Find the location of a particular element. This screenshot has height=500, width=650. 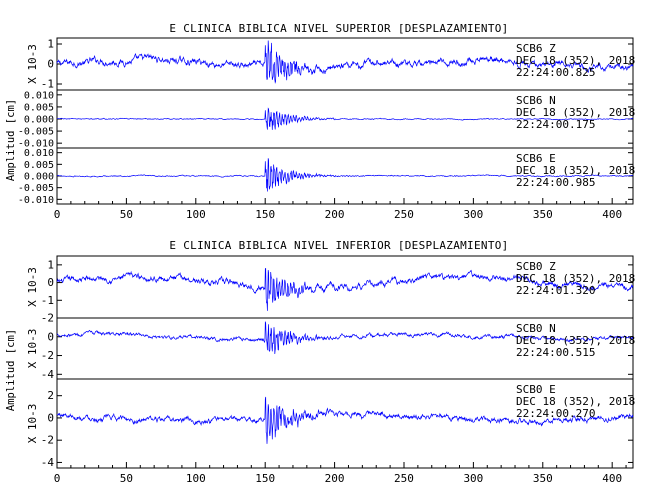

trace-station-label: SCB6 Z is located at coordinates (536, 48).